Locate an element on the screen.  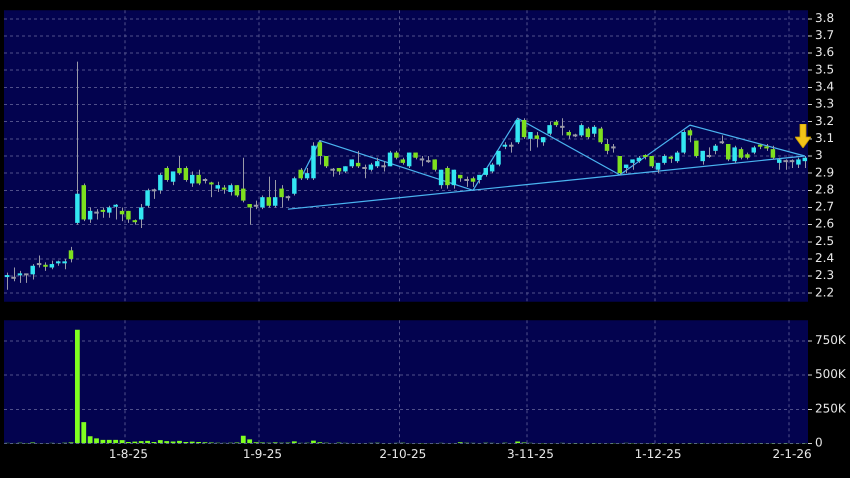
y-tick-label: 2.8 is located at coordinates (824, 189).